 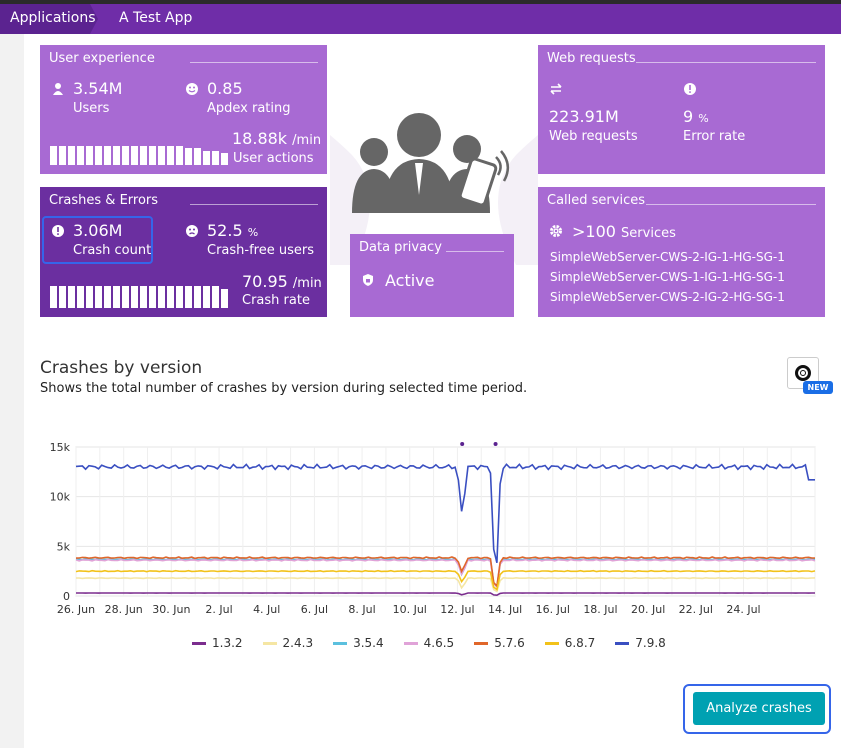 I want to click on legend-item: 4.6.5, so click(x=429, y=643).